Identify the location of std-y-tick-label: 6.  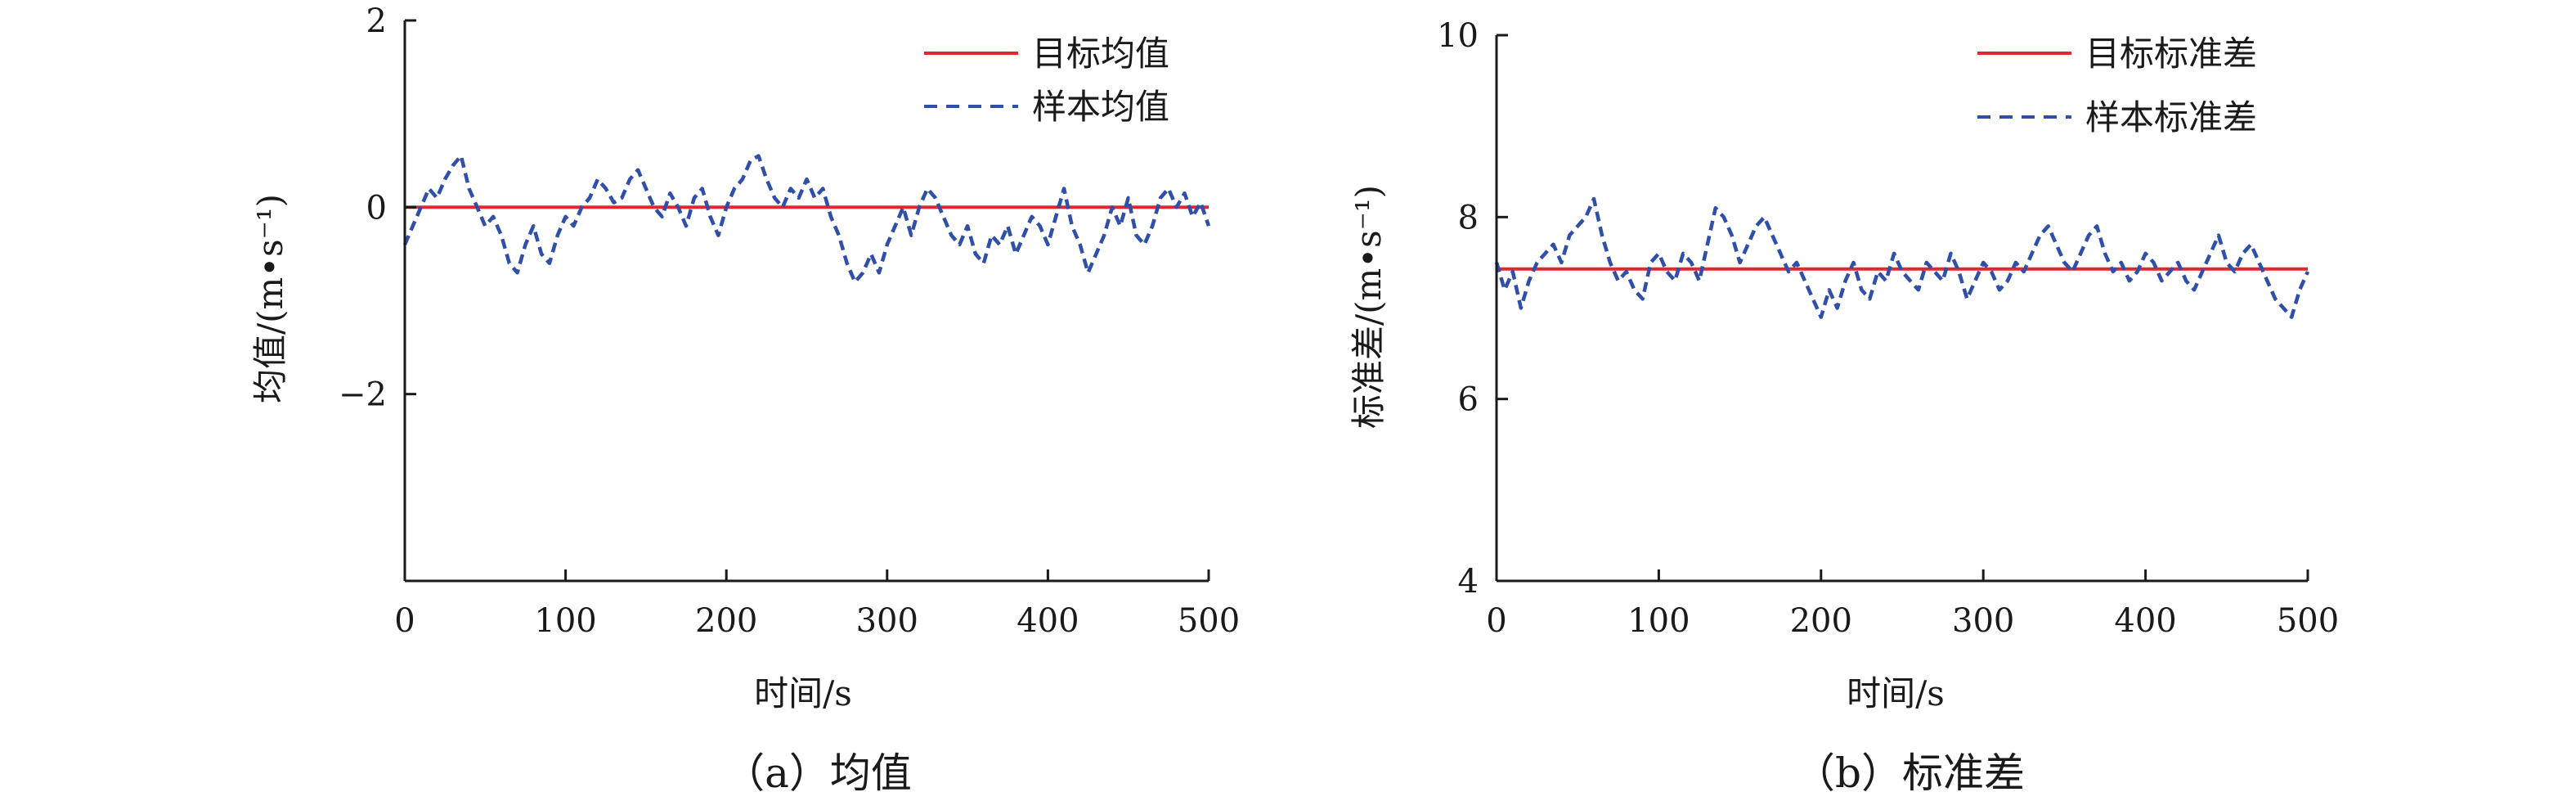
(1469, 400).